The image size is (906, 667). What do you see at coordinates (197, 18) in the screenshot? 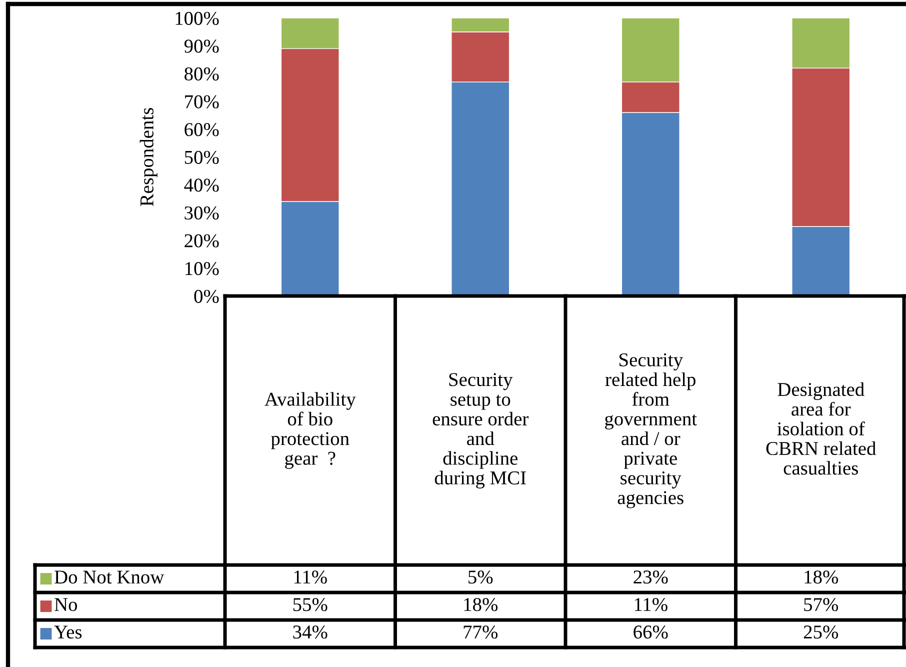
I see `y-tick-label: 100%` at bounding box center [197, 18].